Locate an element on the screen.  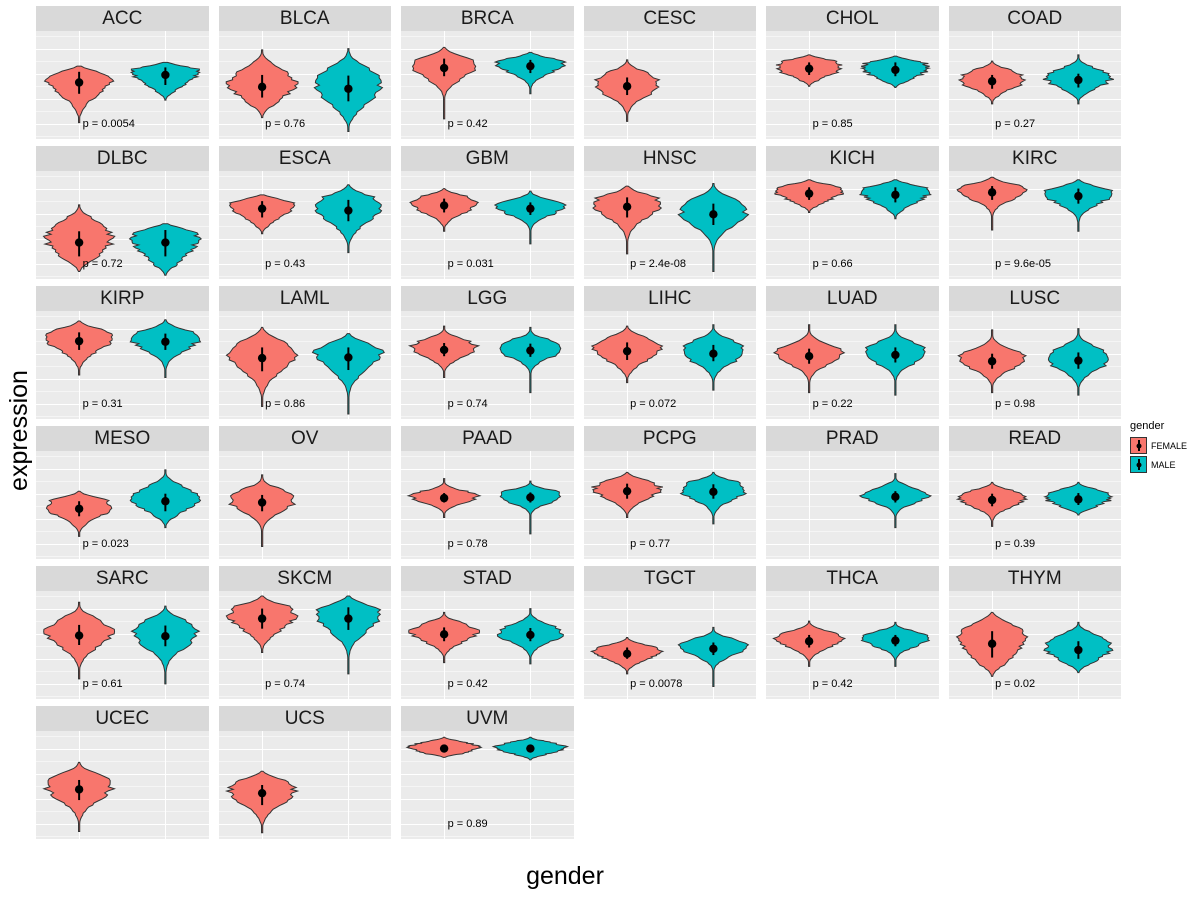
legend-label: FEMALE is located at coordinates (1169, 445).